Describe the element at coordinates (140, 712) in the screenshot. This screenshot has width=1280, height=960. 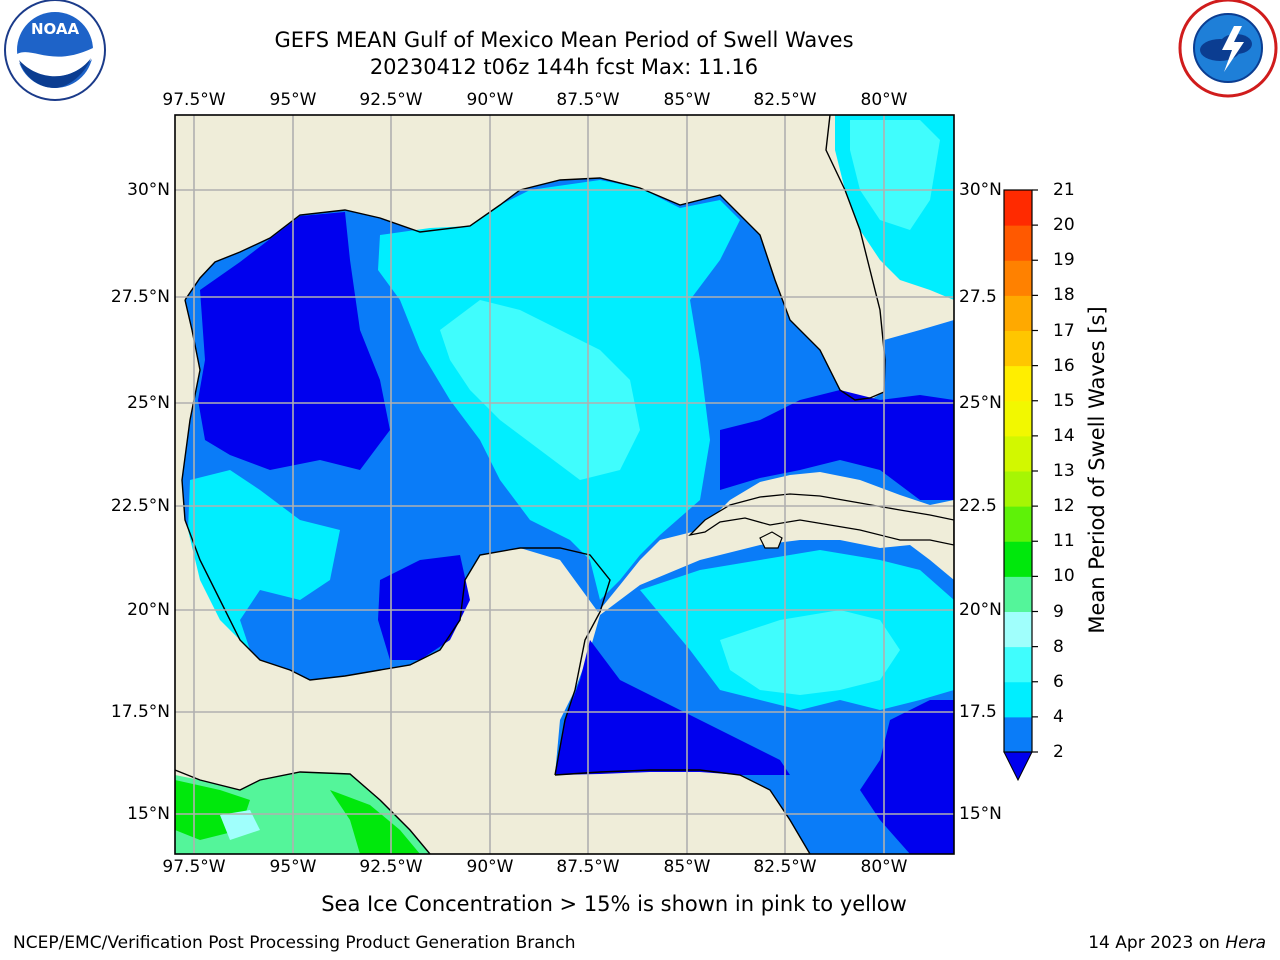
I see `lat-label-left: 17.5°N` at that location.